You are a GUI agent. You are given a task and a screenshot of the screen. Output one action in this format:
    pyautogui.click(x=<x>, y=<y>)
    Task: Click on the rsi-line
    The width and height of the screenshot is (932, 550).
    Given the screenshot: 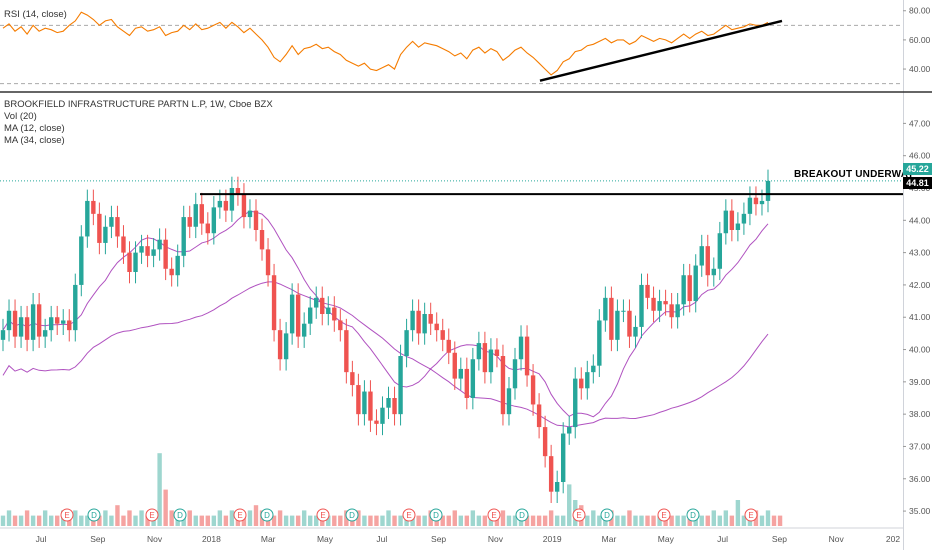 What is the action you would take?
    pyautogui.click(x=385, y=43)
    